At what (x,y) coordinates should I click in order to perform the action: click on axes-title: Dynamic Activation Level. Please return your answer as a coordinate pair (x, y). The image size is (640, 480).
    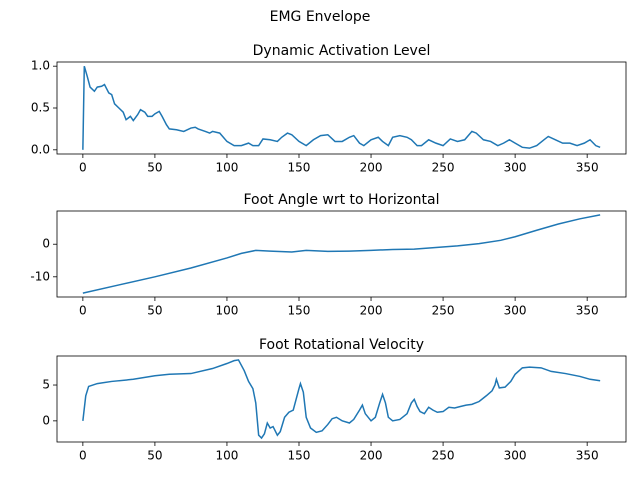
    Looking at the image, I should click on (342, 51).